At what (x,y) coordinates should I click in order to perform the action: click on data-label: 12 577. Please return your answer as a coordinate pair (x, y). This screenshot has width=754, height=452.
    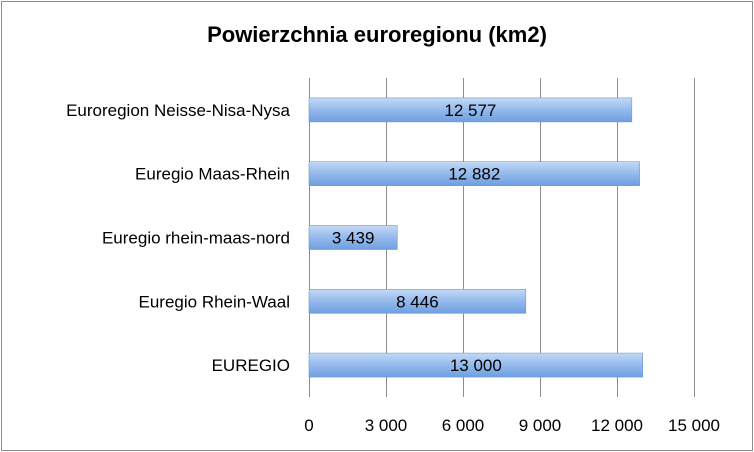
    Looking at the image, I should click on (470, 110).